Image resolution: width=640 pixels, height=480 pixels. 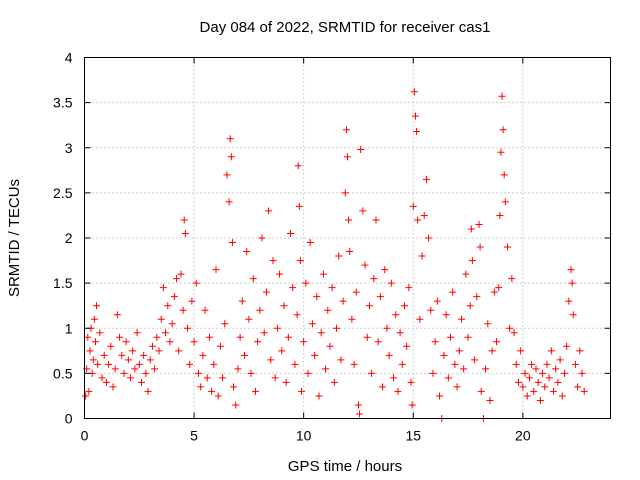 I want to click on y-tick-label: 0.5, so click(x=63, y=373).